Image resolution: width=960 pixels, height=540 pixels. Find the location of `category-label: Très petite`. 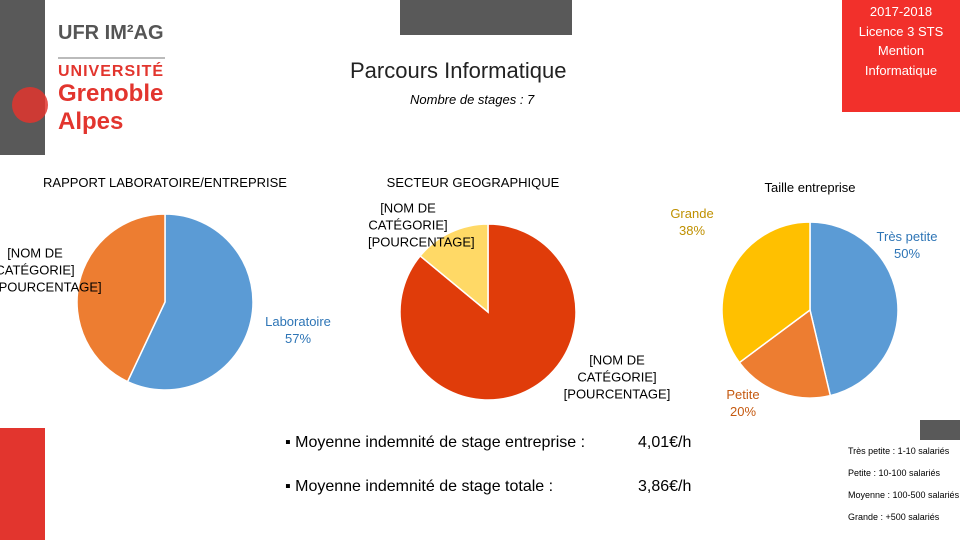

category-label: Très petite is located at coordinates (907, 236).